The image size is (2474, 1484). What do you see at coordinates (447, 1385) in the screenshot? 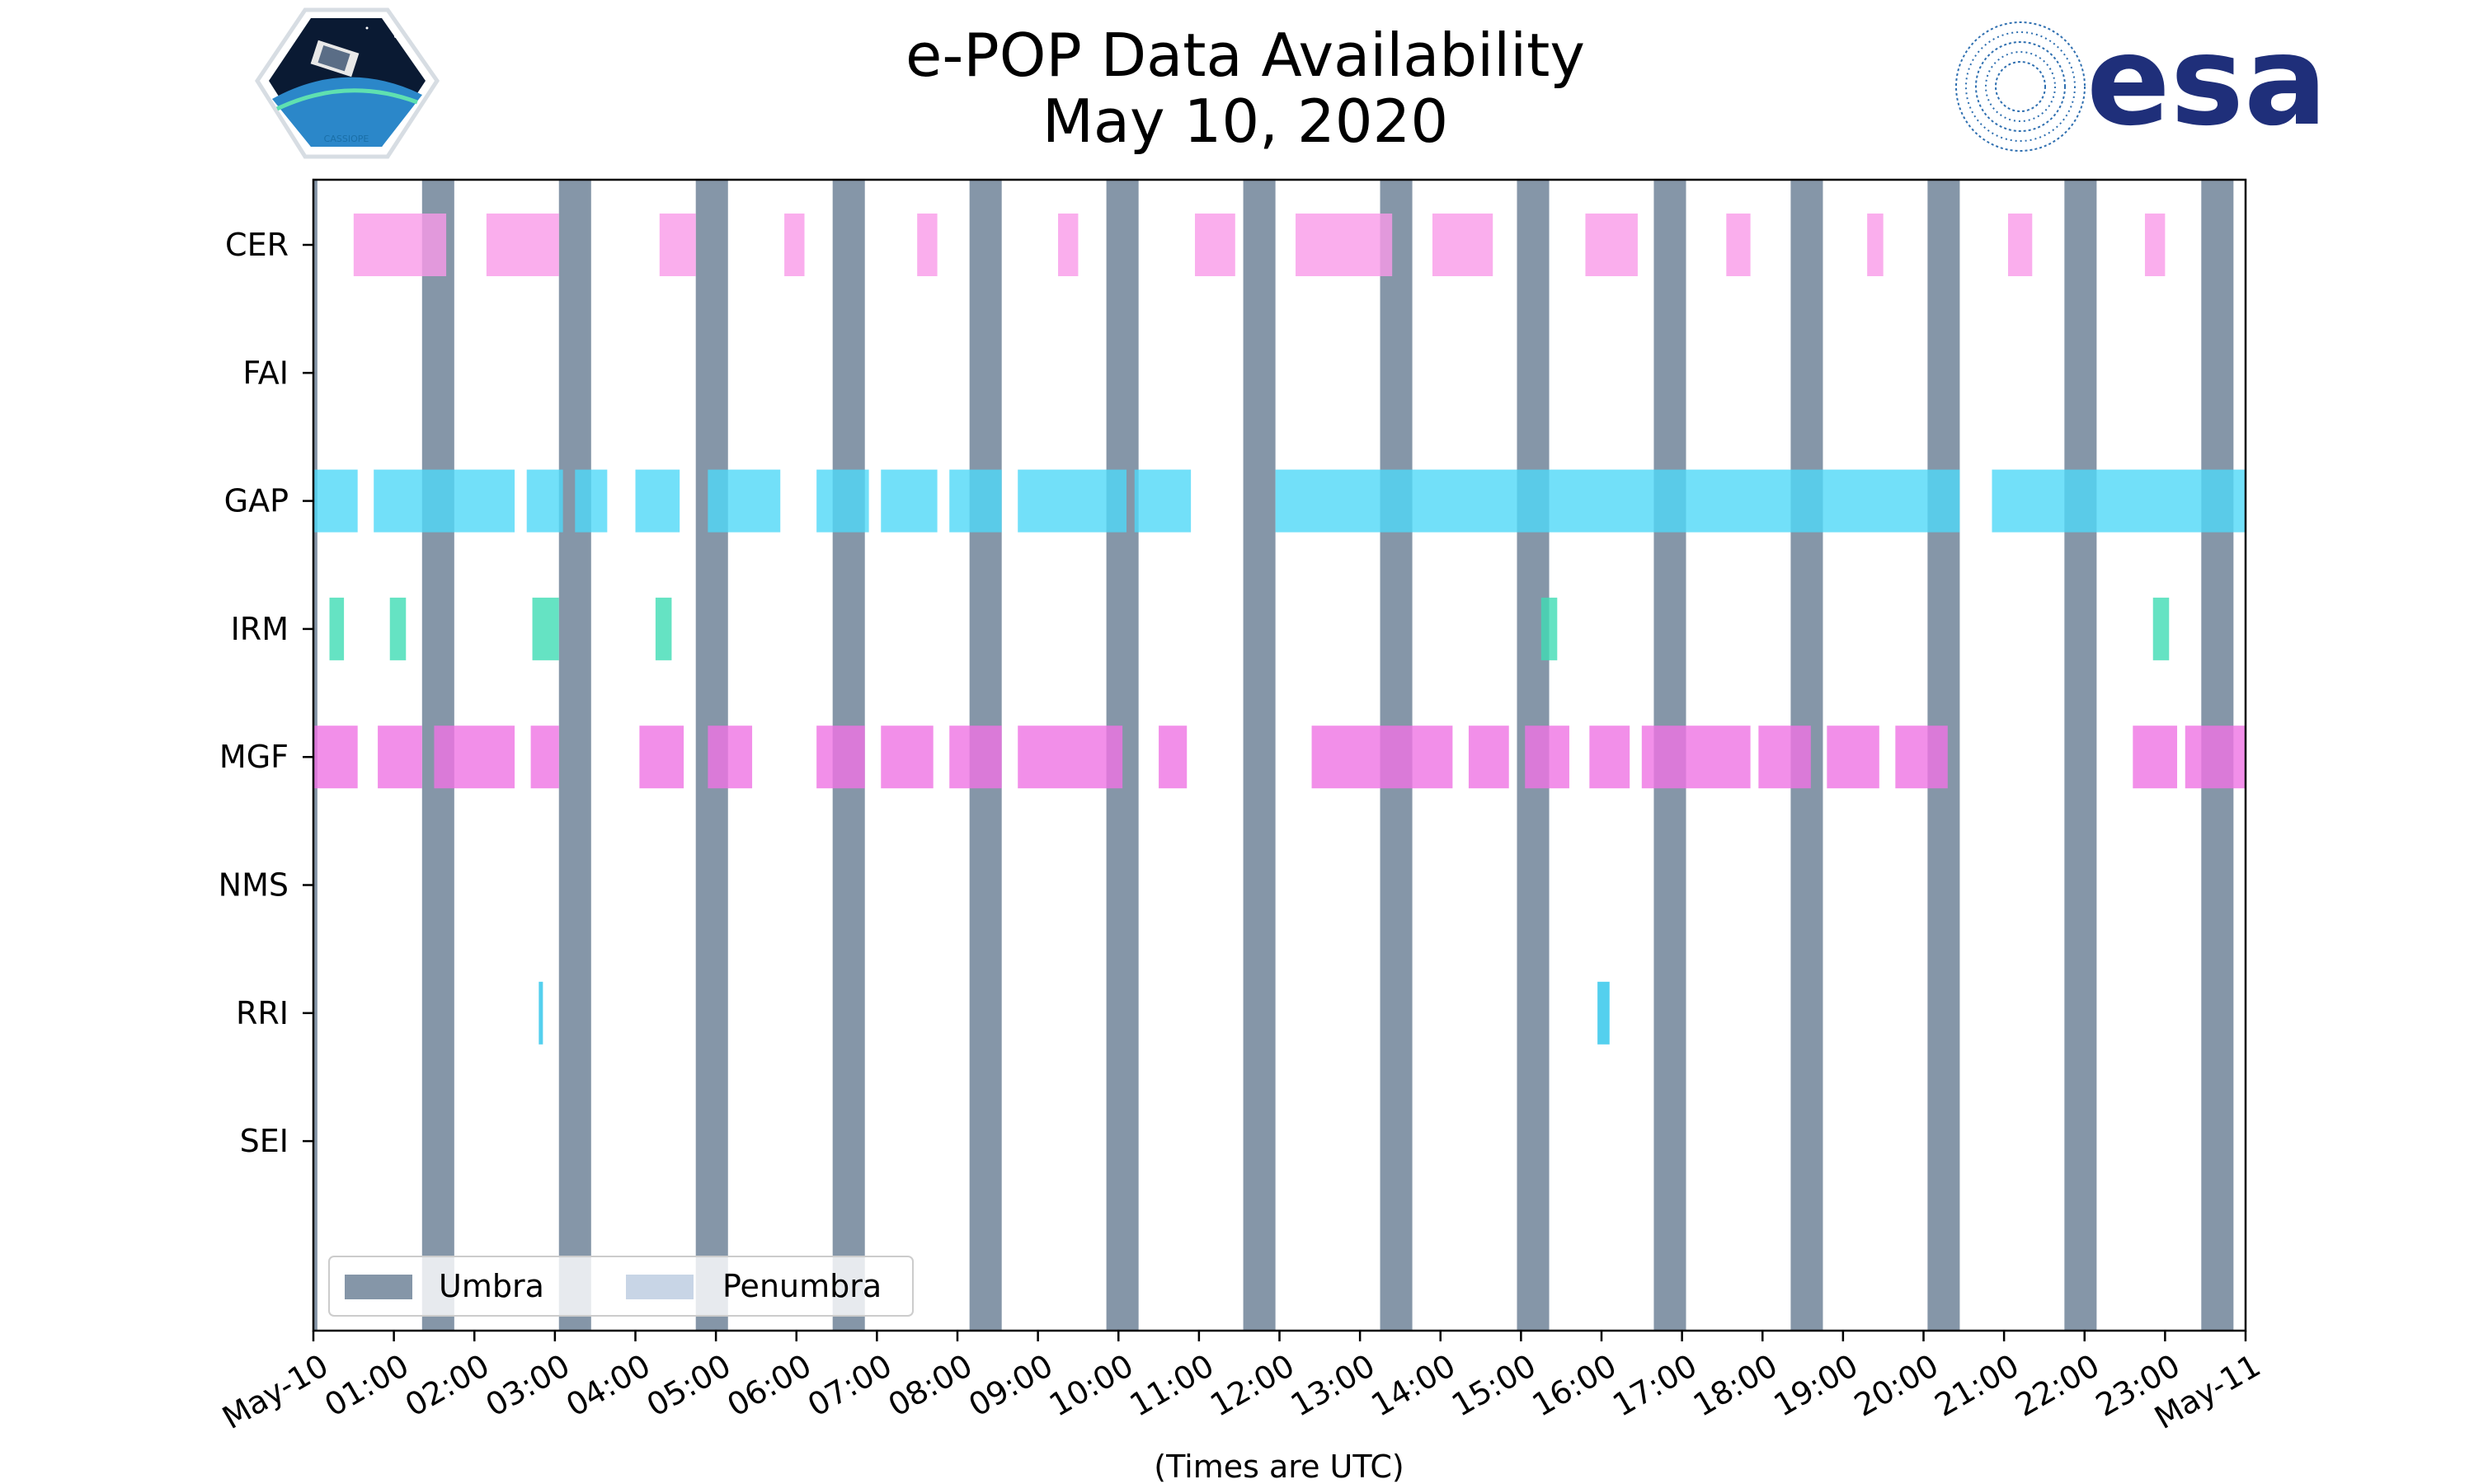
I see `x-tick-label-2: 02:00` at bounding box center [447, 1385].